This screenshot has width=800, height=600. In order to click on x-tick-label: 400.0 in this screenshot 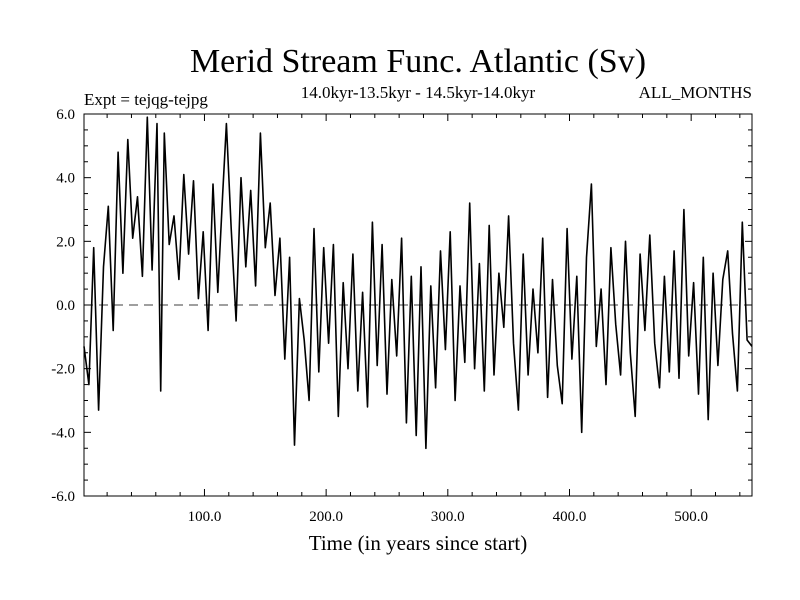, I will do `click(570, 517)`.